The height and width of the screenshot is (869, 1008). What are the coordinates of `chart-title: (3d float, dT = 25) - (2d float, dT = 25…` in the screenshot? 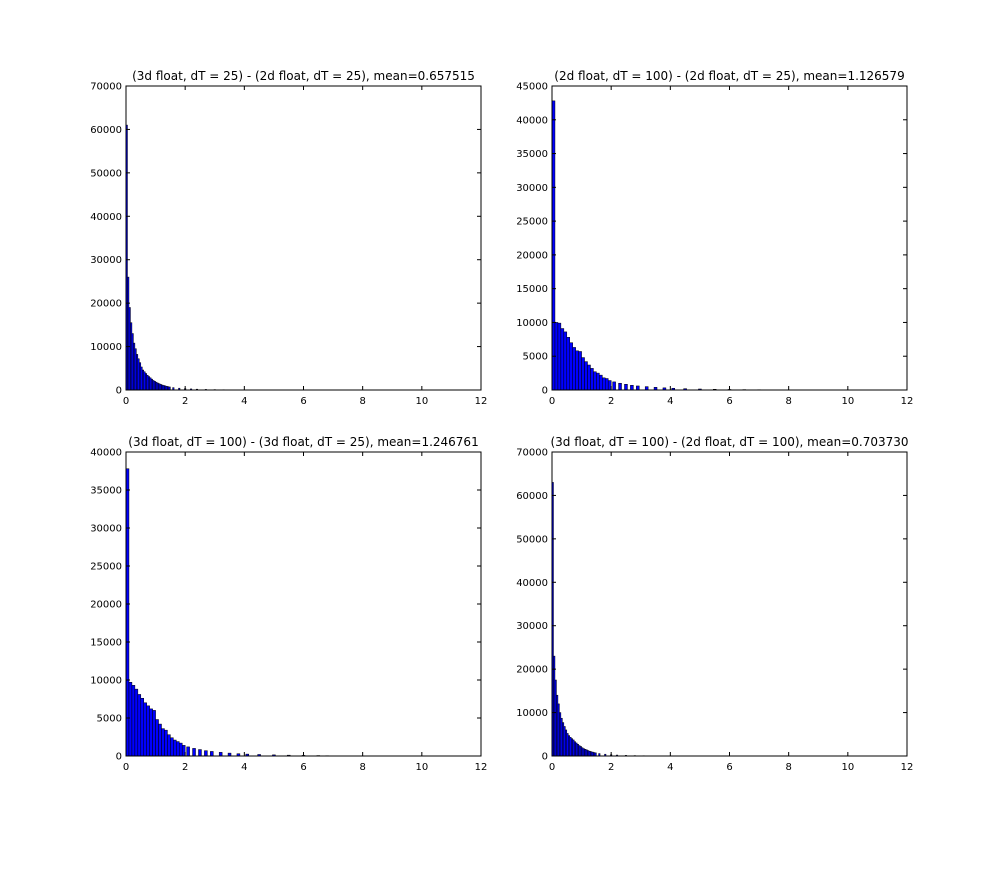 It's located at (303, 76).